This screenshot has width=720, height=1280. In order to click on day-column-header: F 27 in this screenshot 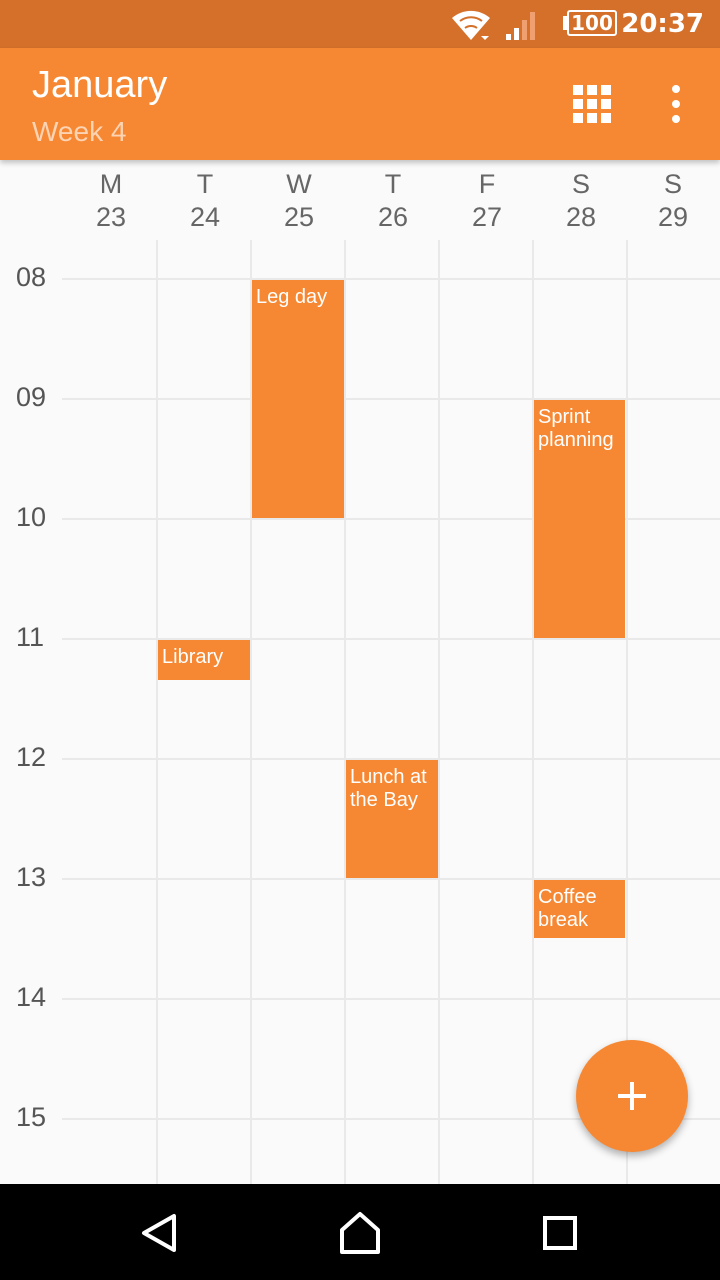, I will do `click(487, 201)`.